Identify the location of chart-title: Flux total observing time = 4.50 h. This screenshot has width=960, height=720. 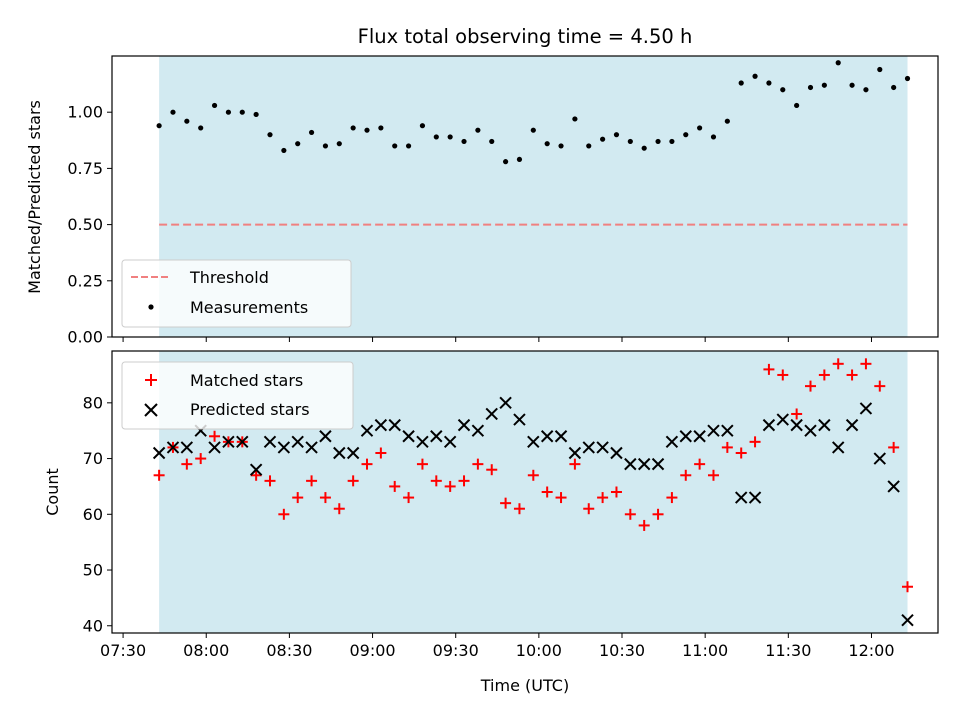
(525, 36).